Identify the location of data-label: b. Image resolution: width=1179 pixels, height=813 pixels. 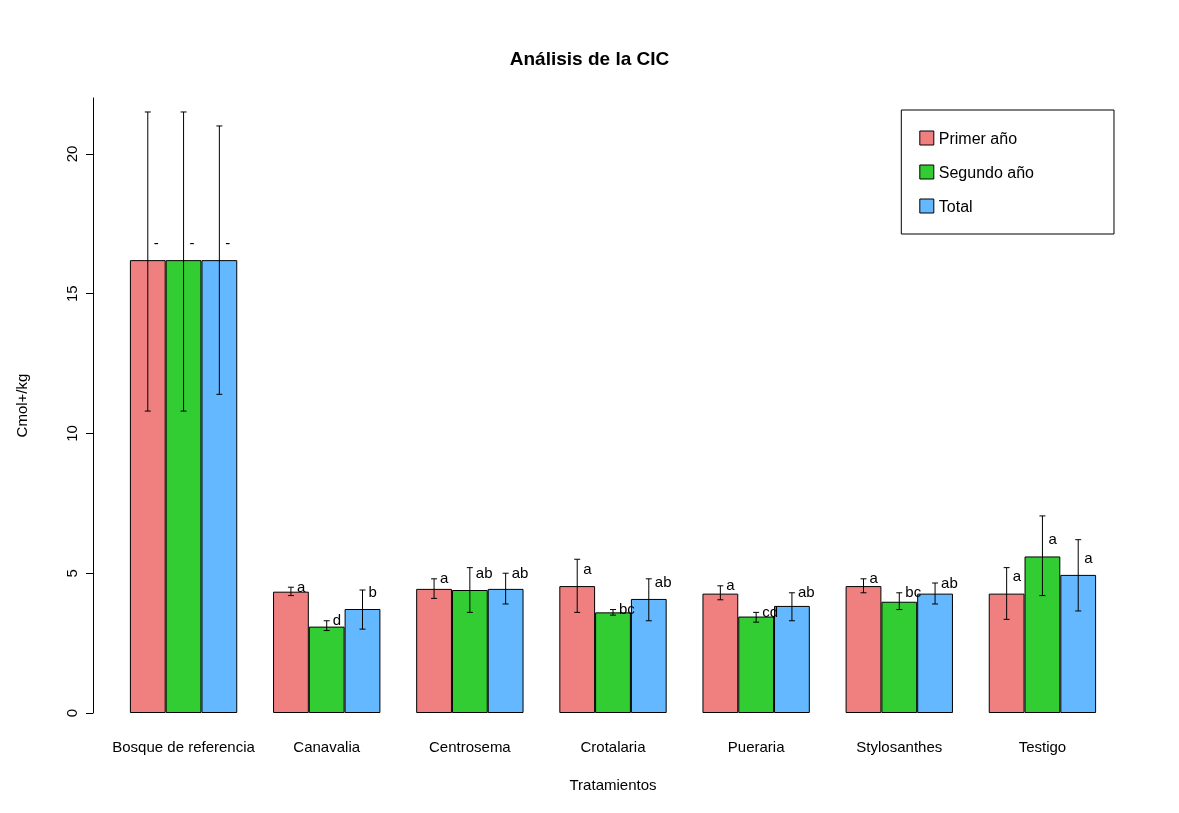
(372, 591).